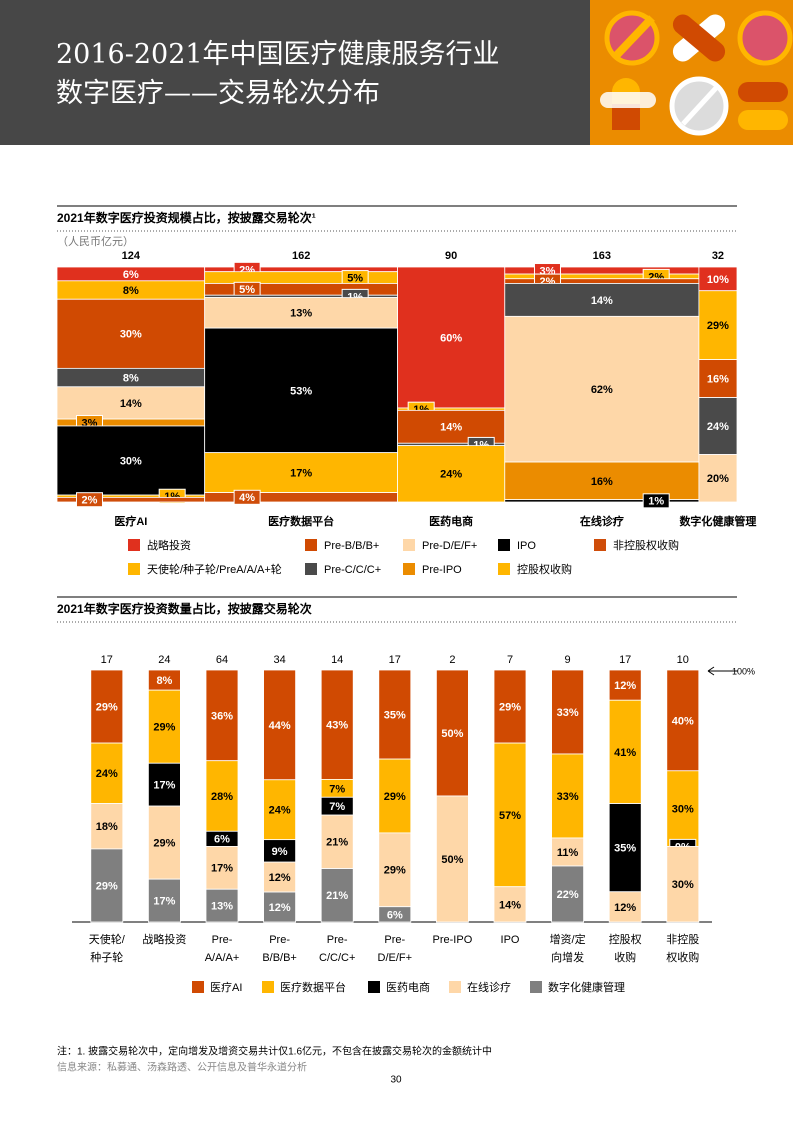 Image resolution: width=793 pixels, height=1122 pixels. What do you see at coordinates (451, 521) in the screenshot?
I see `x-tick-label: 医药电商` at bounding box center [451, 521].